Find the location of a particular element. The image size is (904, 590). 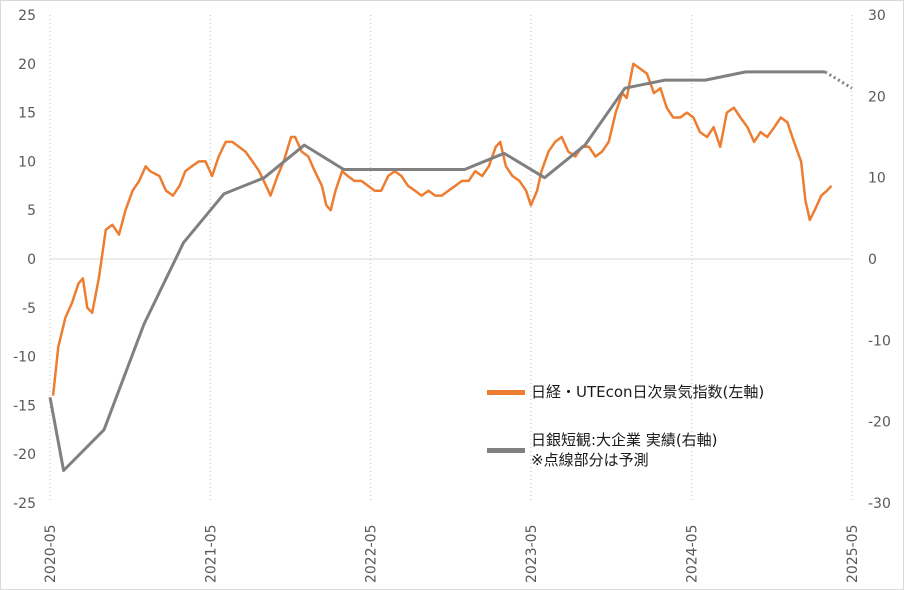

legend-label-tankan: 日銀短観:大企業 実績(右軸) is located at coordinates (624, 440).